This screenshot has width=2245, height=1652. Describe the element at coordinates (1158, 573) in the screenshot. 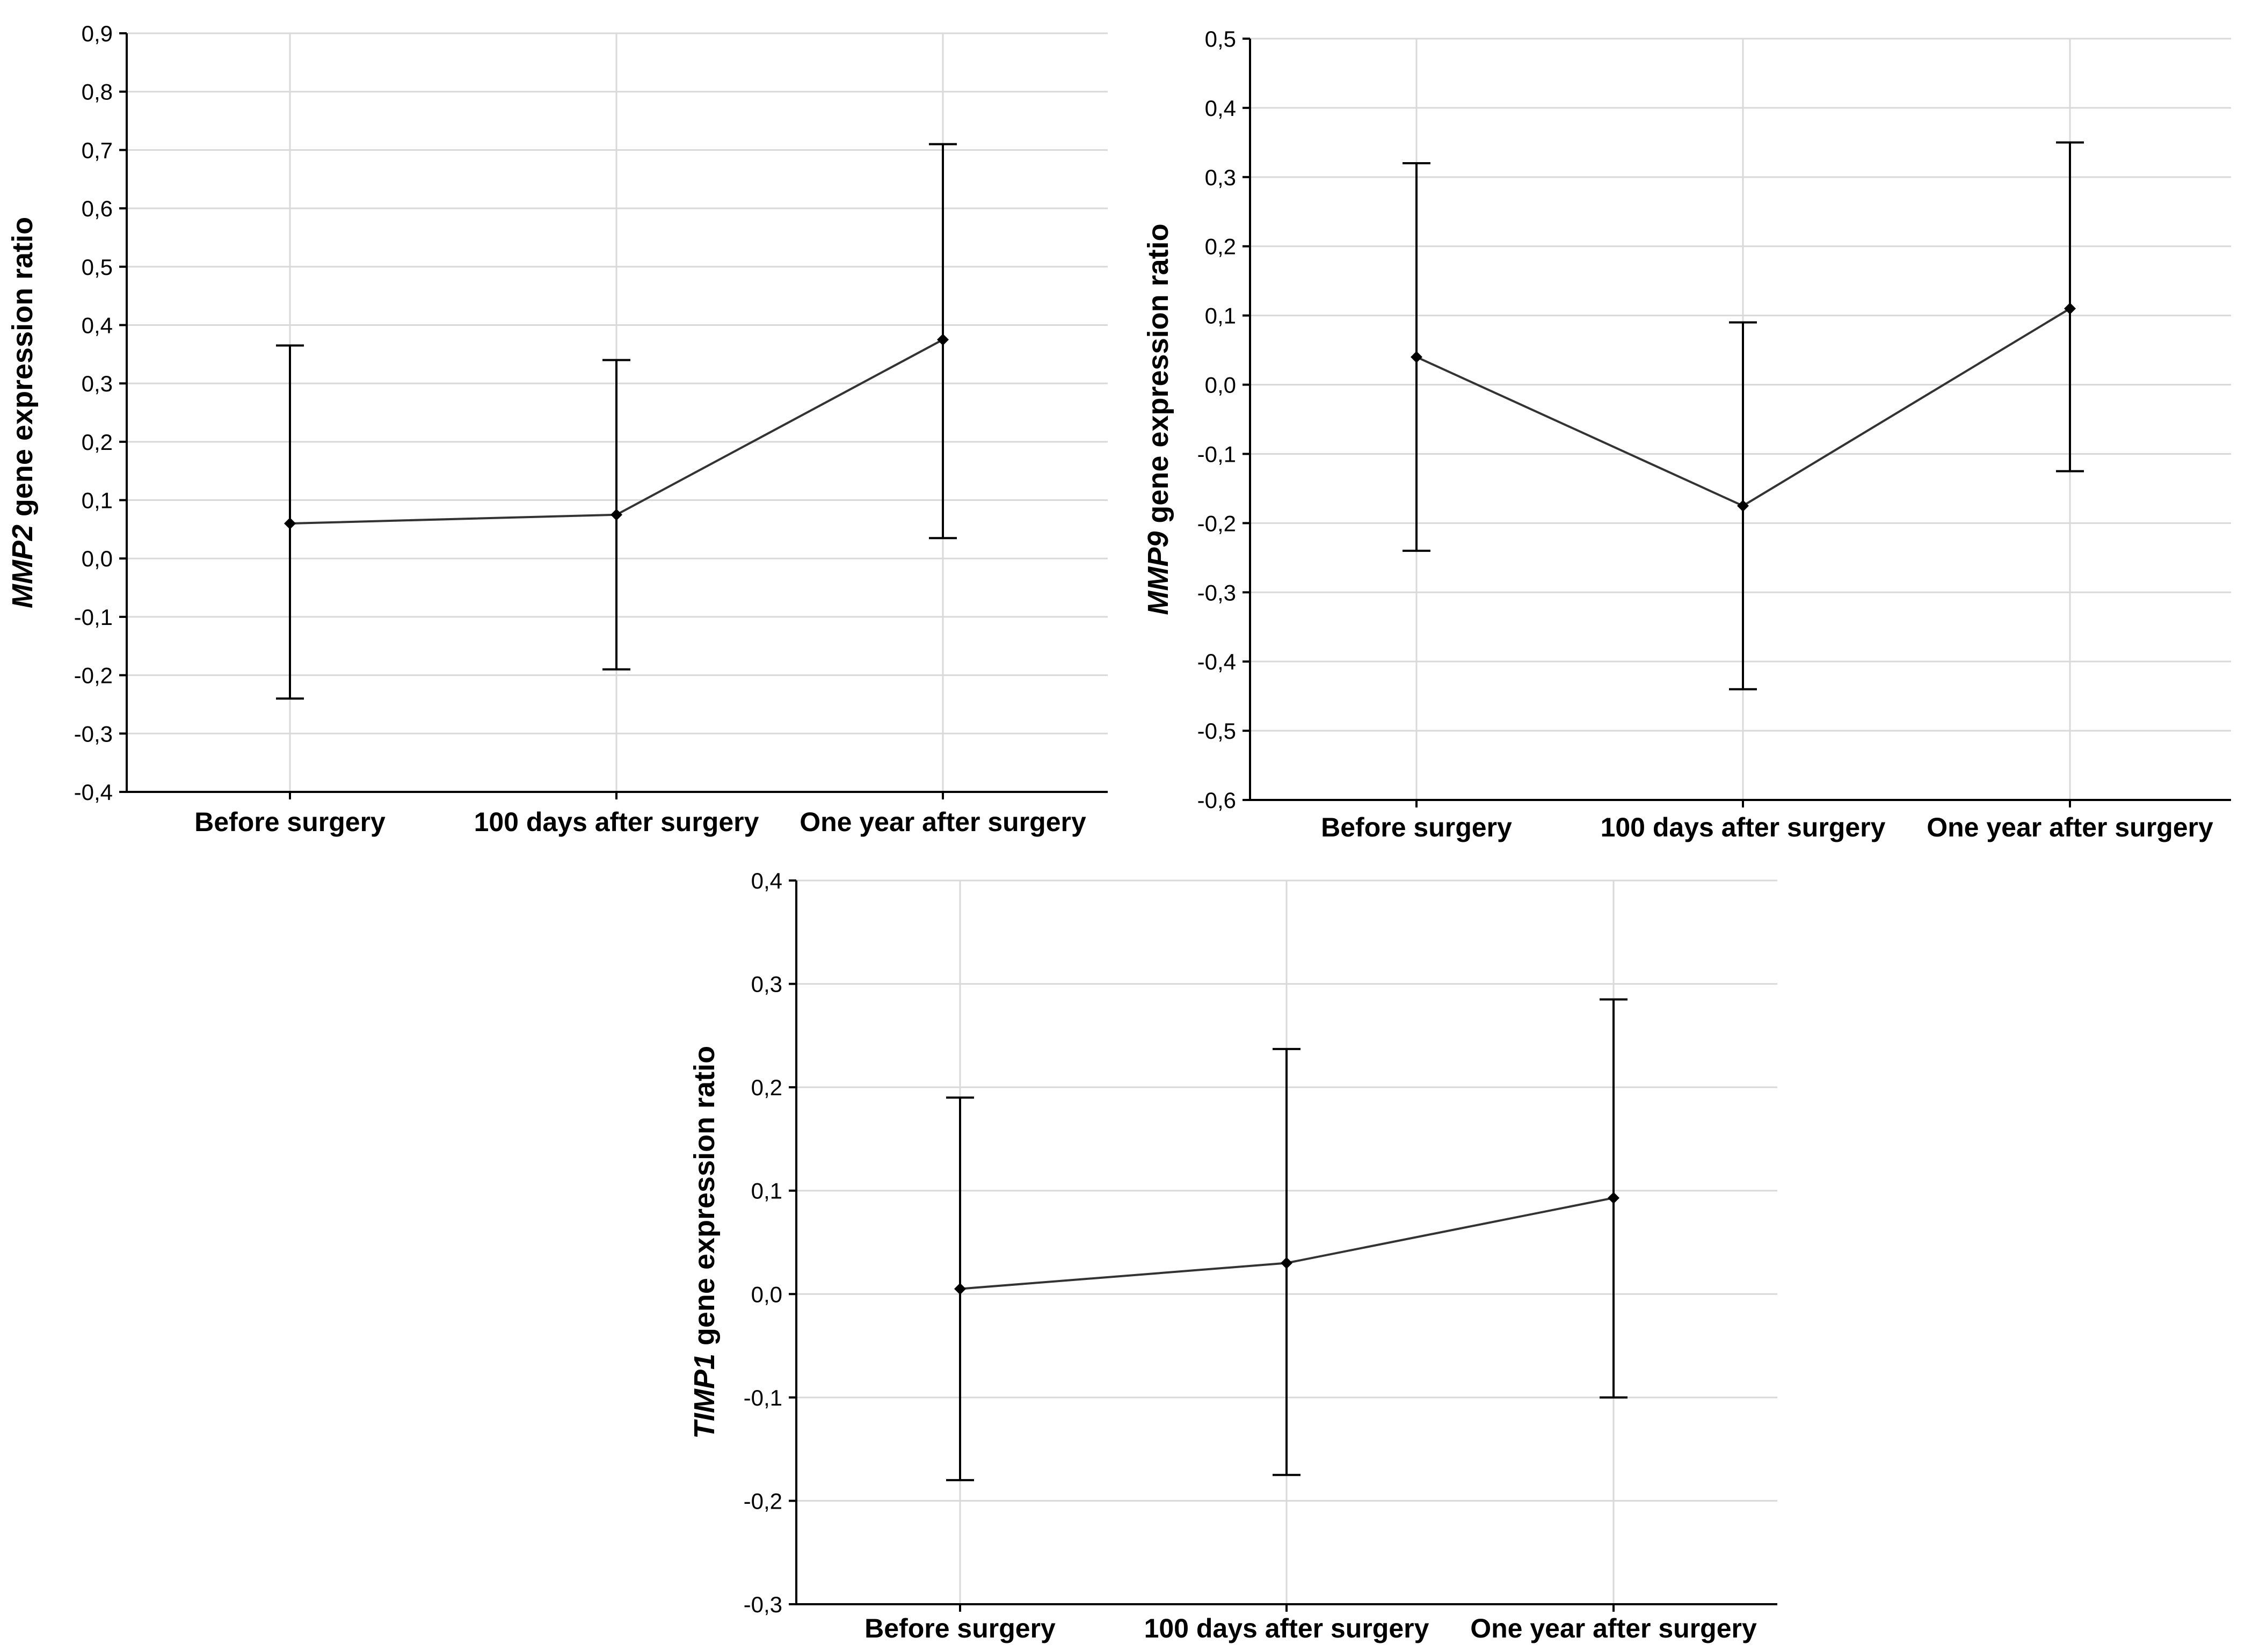

I see `y-axis-label-gene: MMP9` at that location.